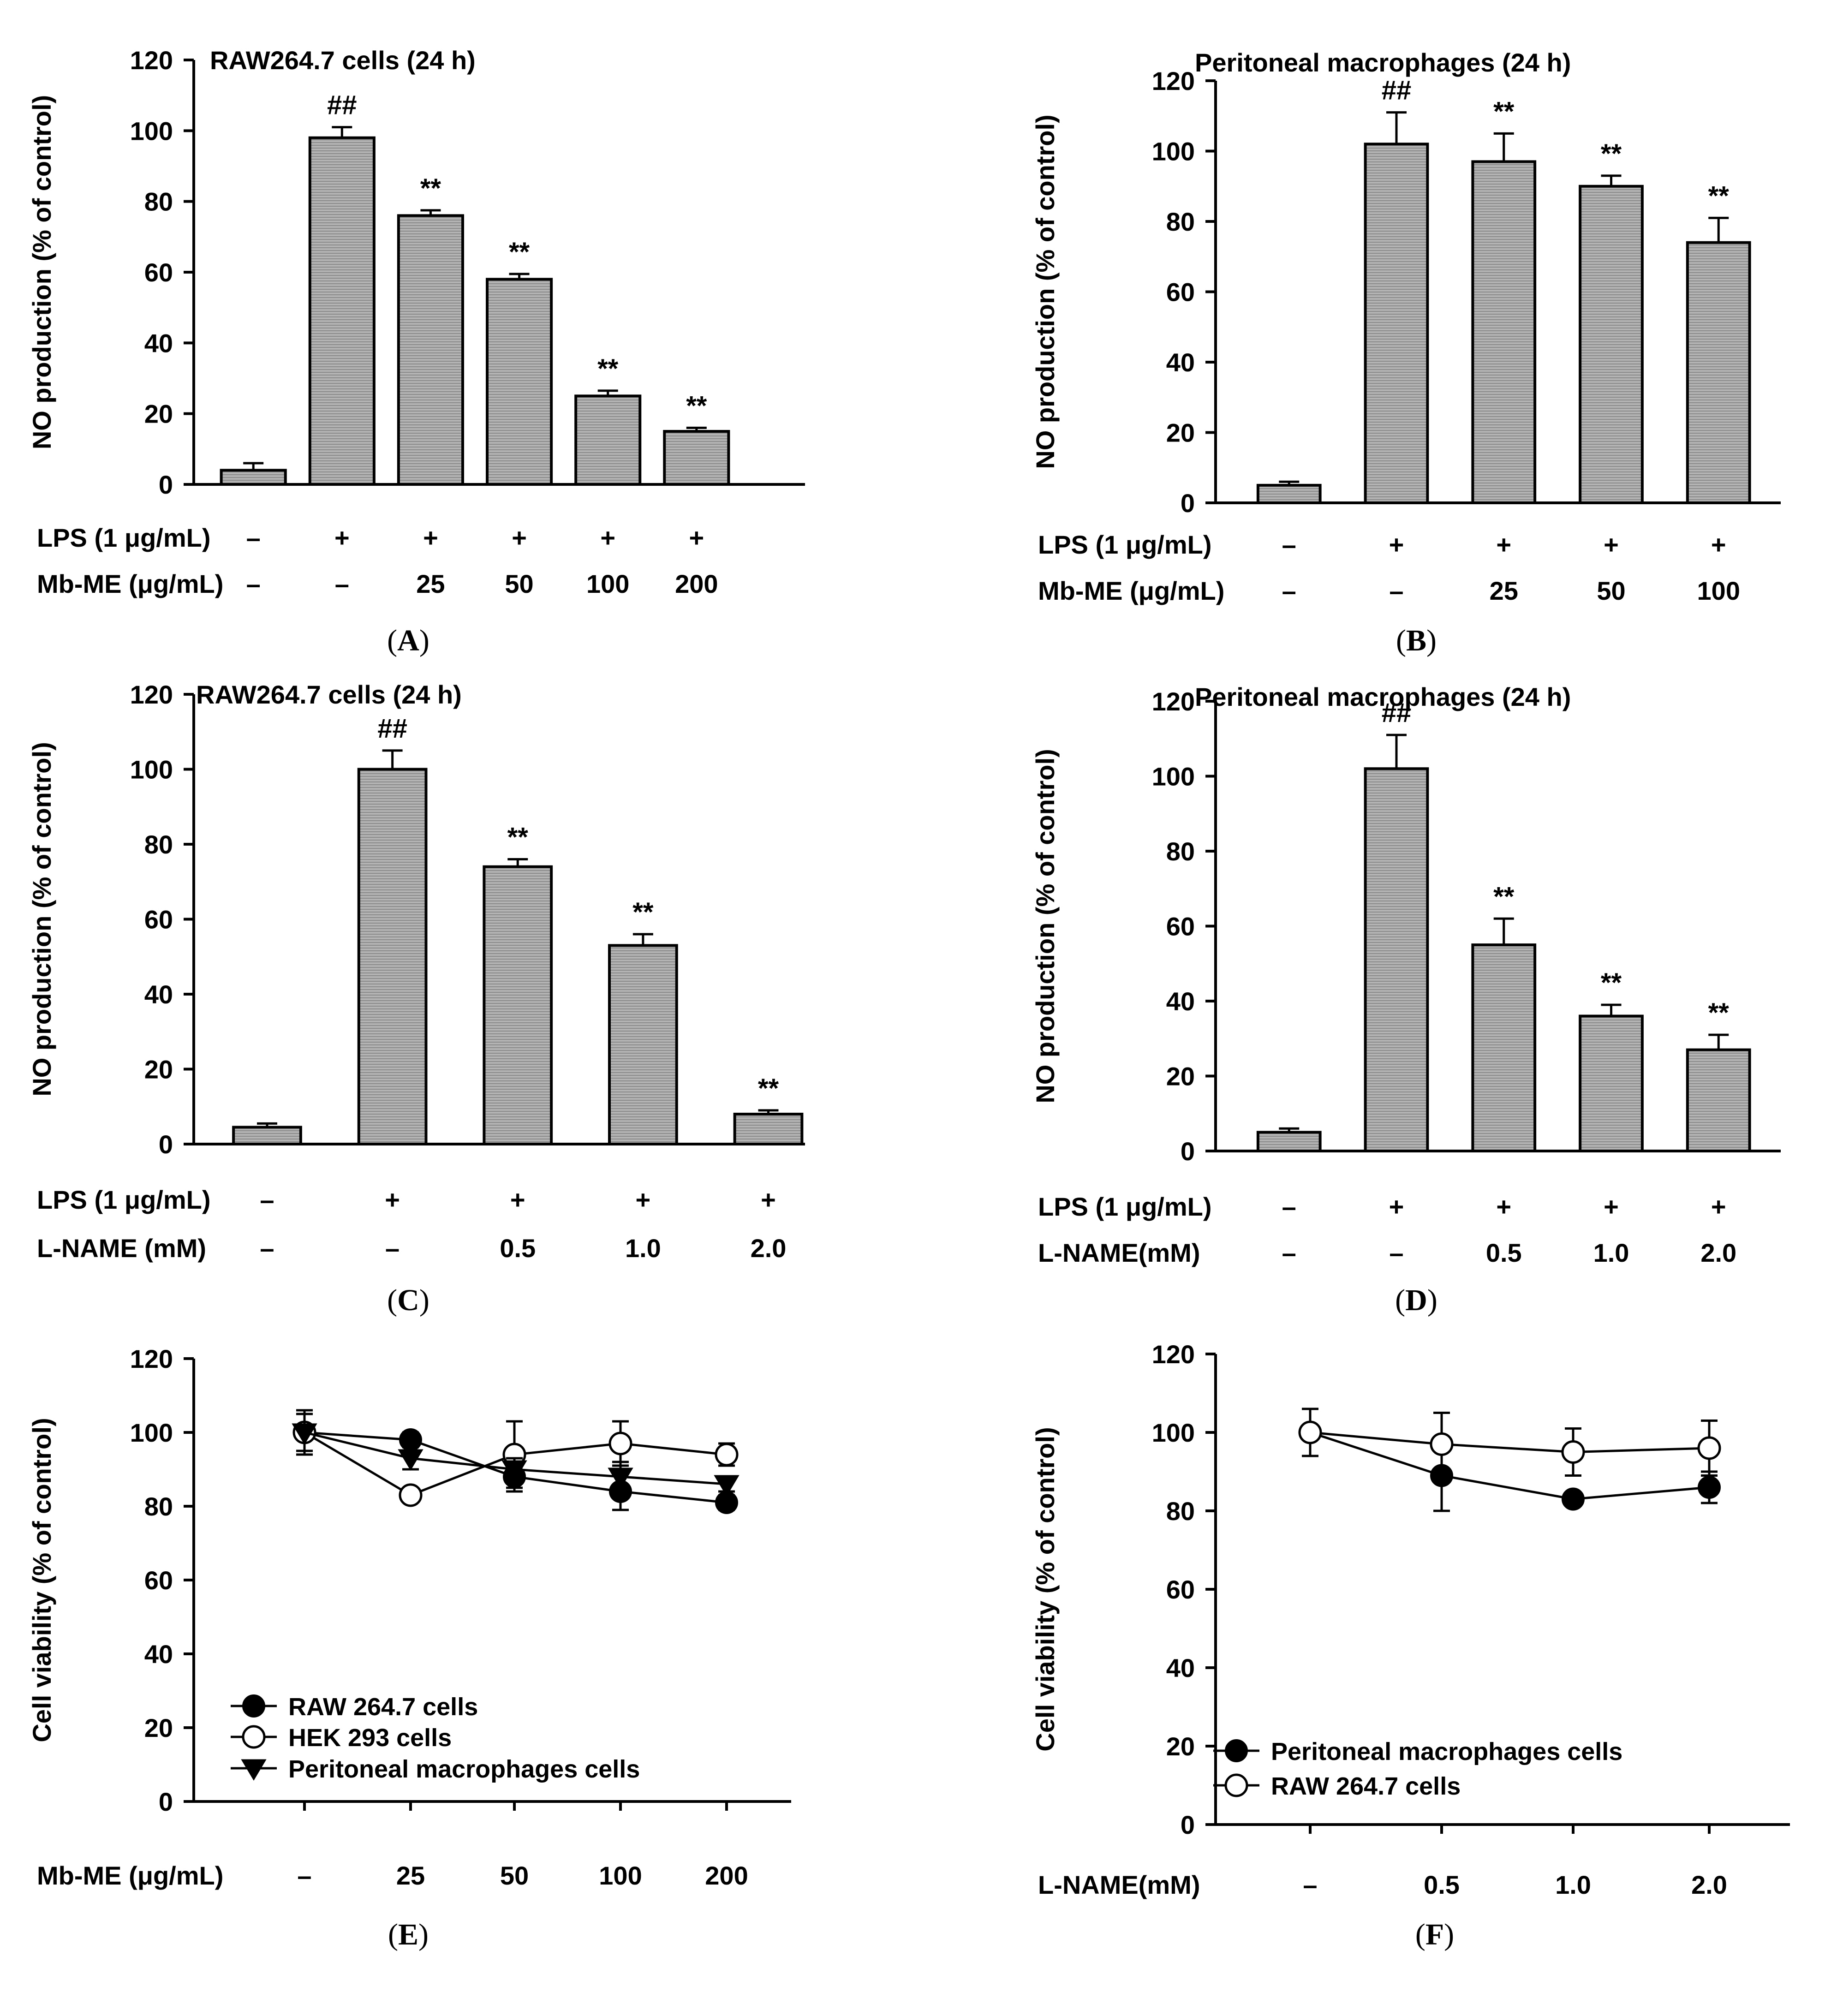 Image resolution: width=1837 pixels, height=2016 pixels. I want to click on panel-caption-letter: F, so click(1434, 1935).